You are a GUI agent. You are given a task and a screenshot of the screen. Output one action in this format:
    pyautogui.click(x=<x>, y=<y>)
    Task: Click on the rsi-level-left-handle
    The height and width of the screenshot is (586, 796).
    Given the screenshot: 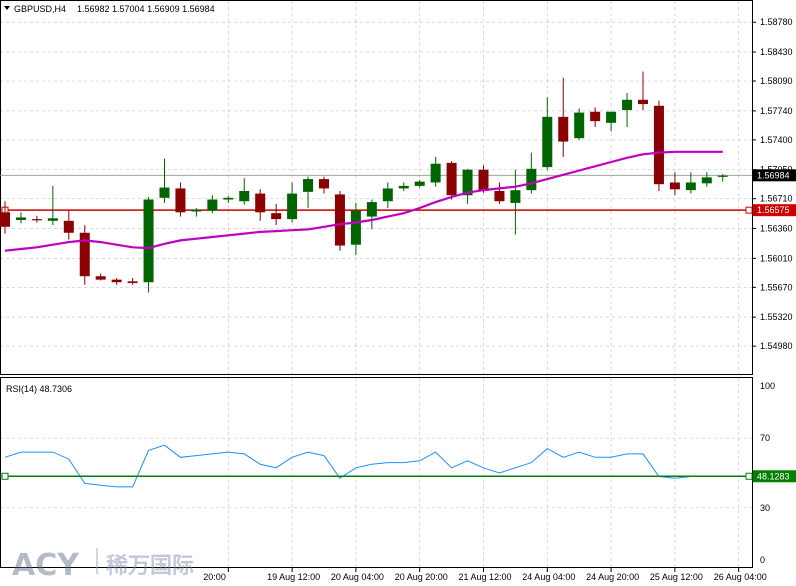 What is the action you would take?
    pyautogui.click(x=5, y=476)
    